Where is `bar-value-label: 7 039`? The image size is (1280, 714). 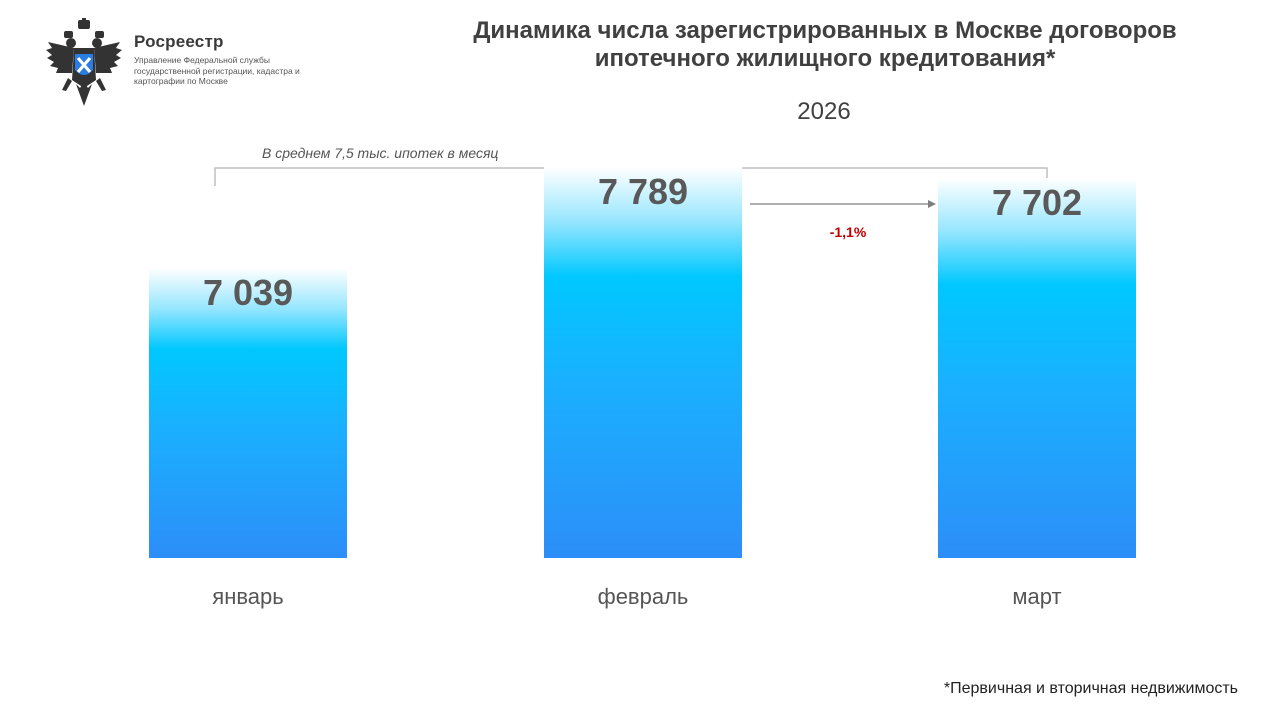
bar-value-label: 7 039 is located at coordinates (248, 293).